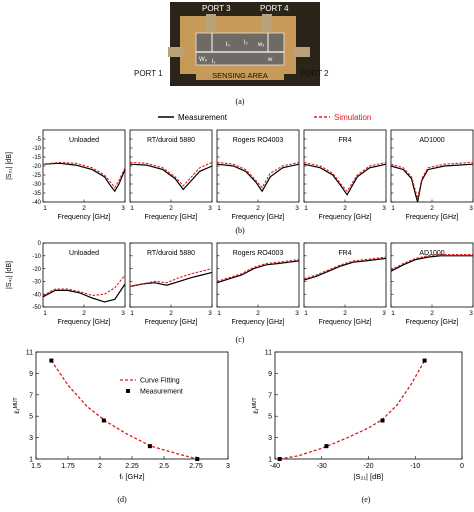 The height and width of the screenshot is (512, 474). Describe the element at coordinates (36, 203) in the screenshot. I see `y-tick-label: -40` at that location.